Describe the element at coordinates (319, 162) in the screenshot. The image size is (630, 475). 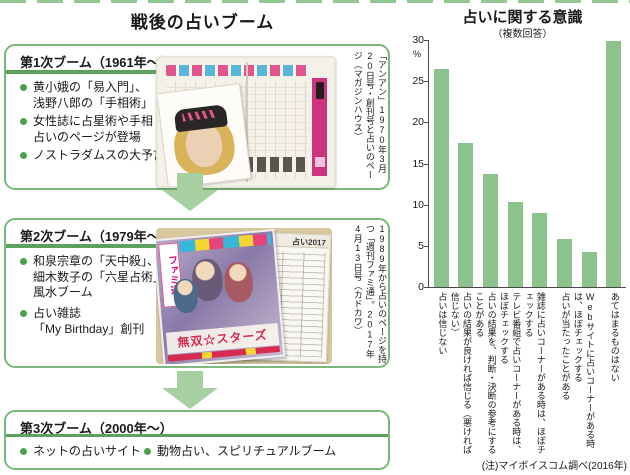
I see `strip-inset` at that location.